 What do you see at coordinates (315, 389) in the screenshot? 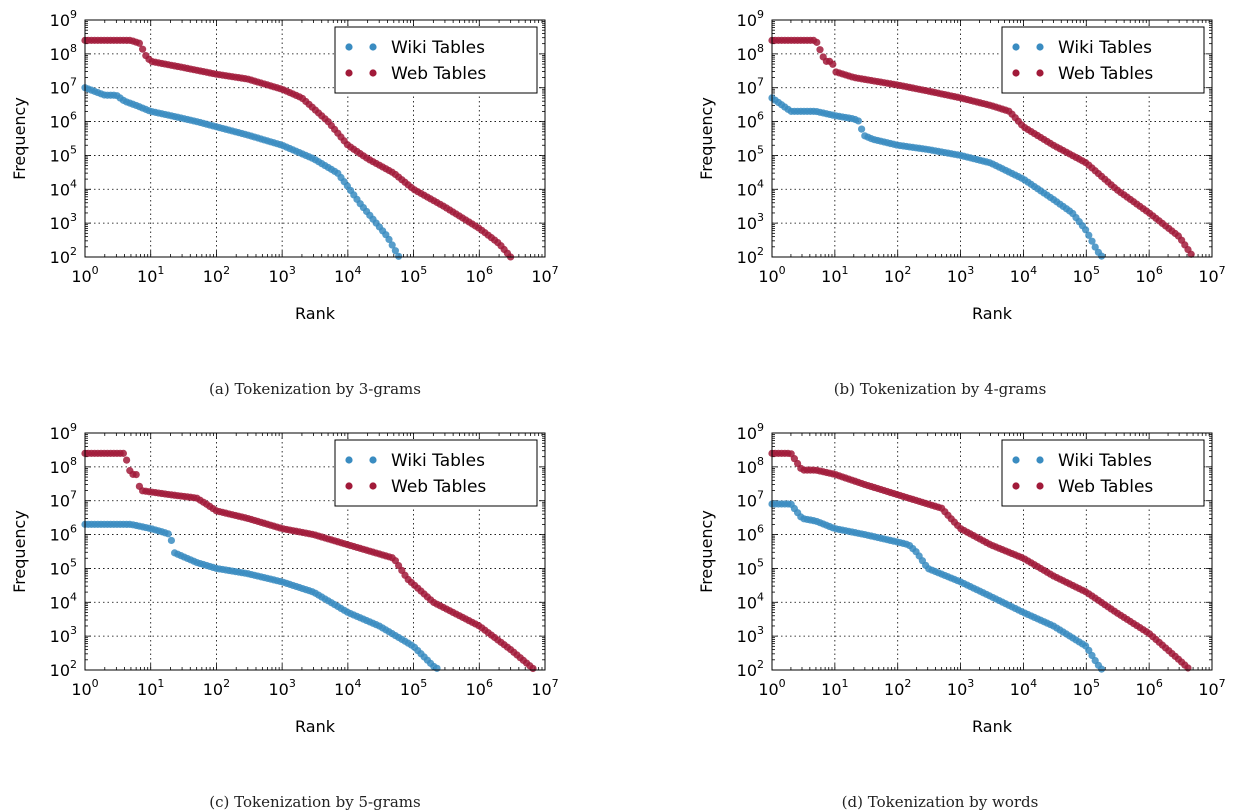
I see `caption-a: (a) Tokenization by 3-grams` at bounding box center [315, 389].